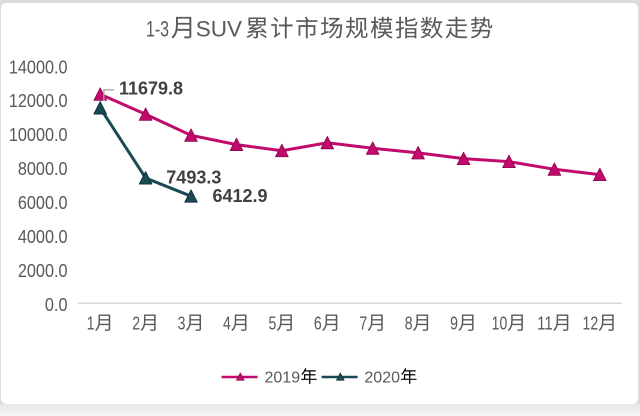 Image resolution: width=640 pixels, height=416 pixels. What do you see at coordinates (157, 29) in the screenshot?
I see `svg-text: 1-3` at bounding box center [157, 29].